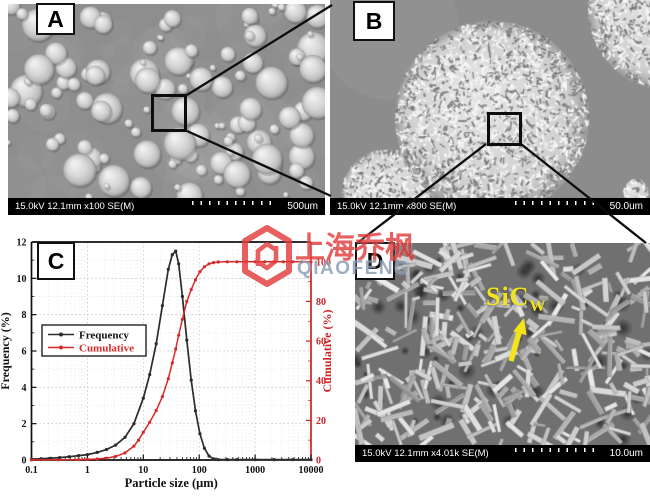  Describe the element at coordinates (490, 206) in the screenshot. I see `sem-infobar-b: 15.0kV 12.1mm x800 SE(M) 50.0um` at that location.